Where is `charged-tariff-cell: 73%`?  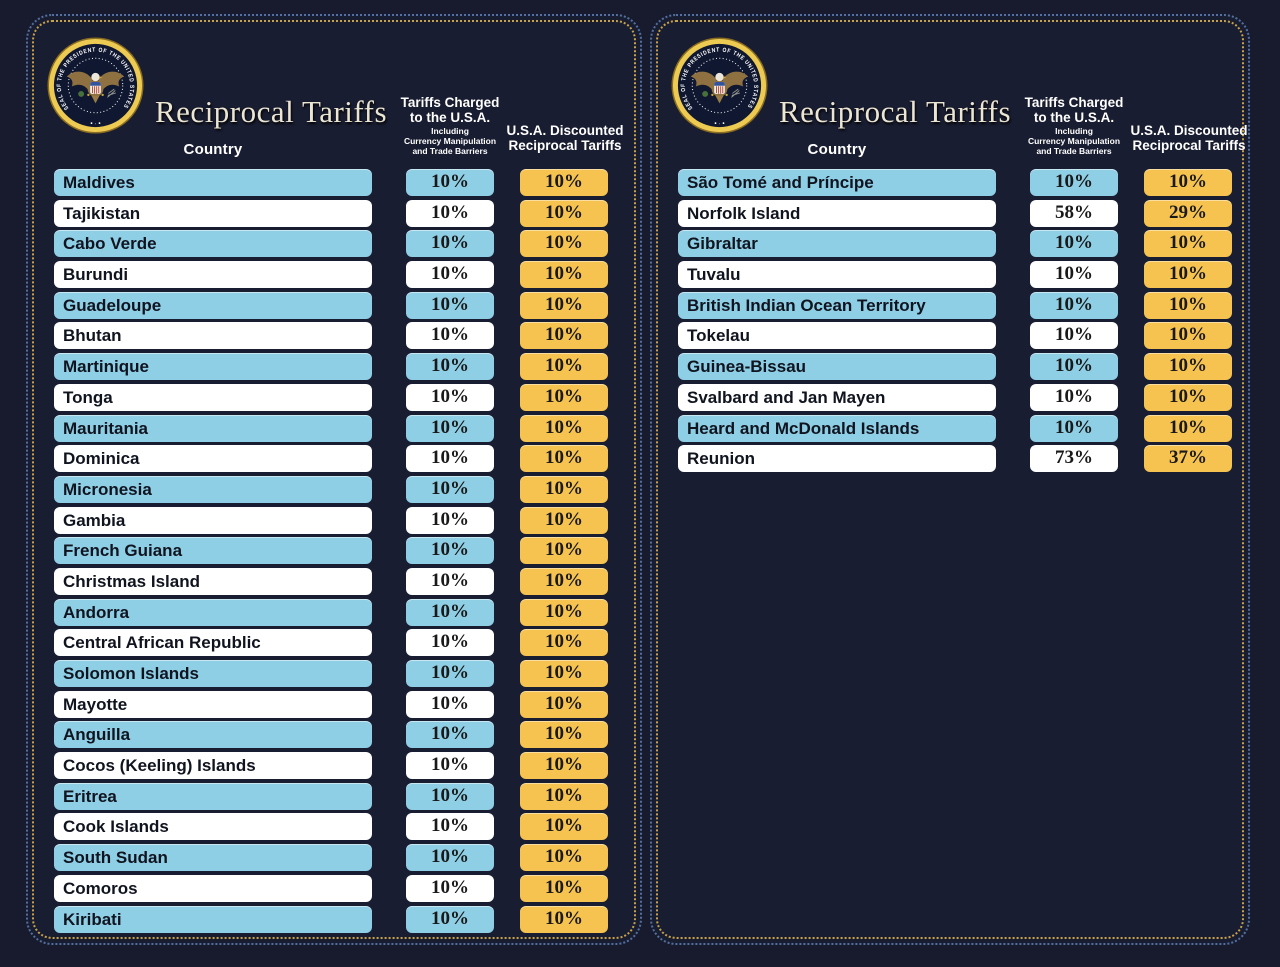
charged-tariff-cell: 73% is located at coordinates (1074, 459).